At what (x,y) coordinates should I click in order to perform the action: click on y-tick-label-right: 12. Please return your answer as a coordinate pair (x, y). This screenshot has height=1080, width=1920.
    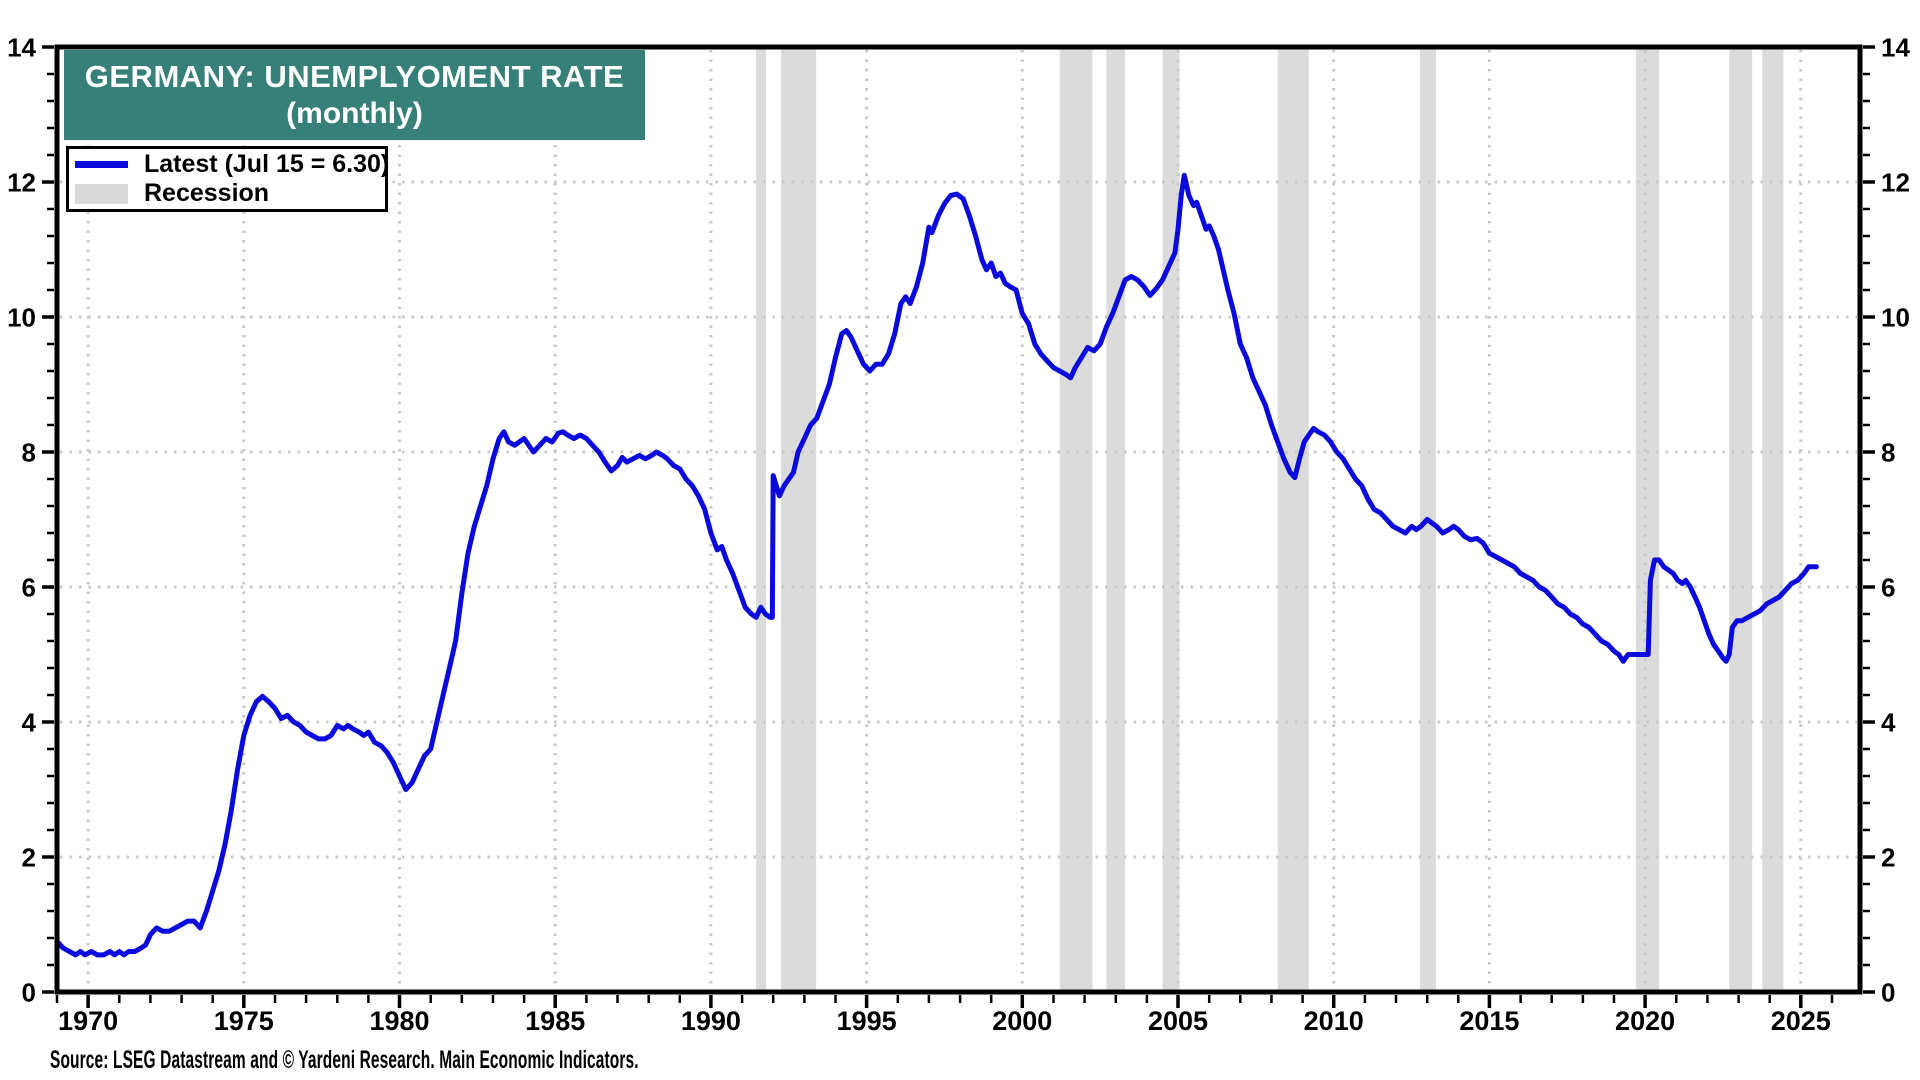
    Looking at the image, I should click on (1895, 182).